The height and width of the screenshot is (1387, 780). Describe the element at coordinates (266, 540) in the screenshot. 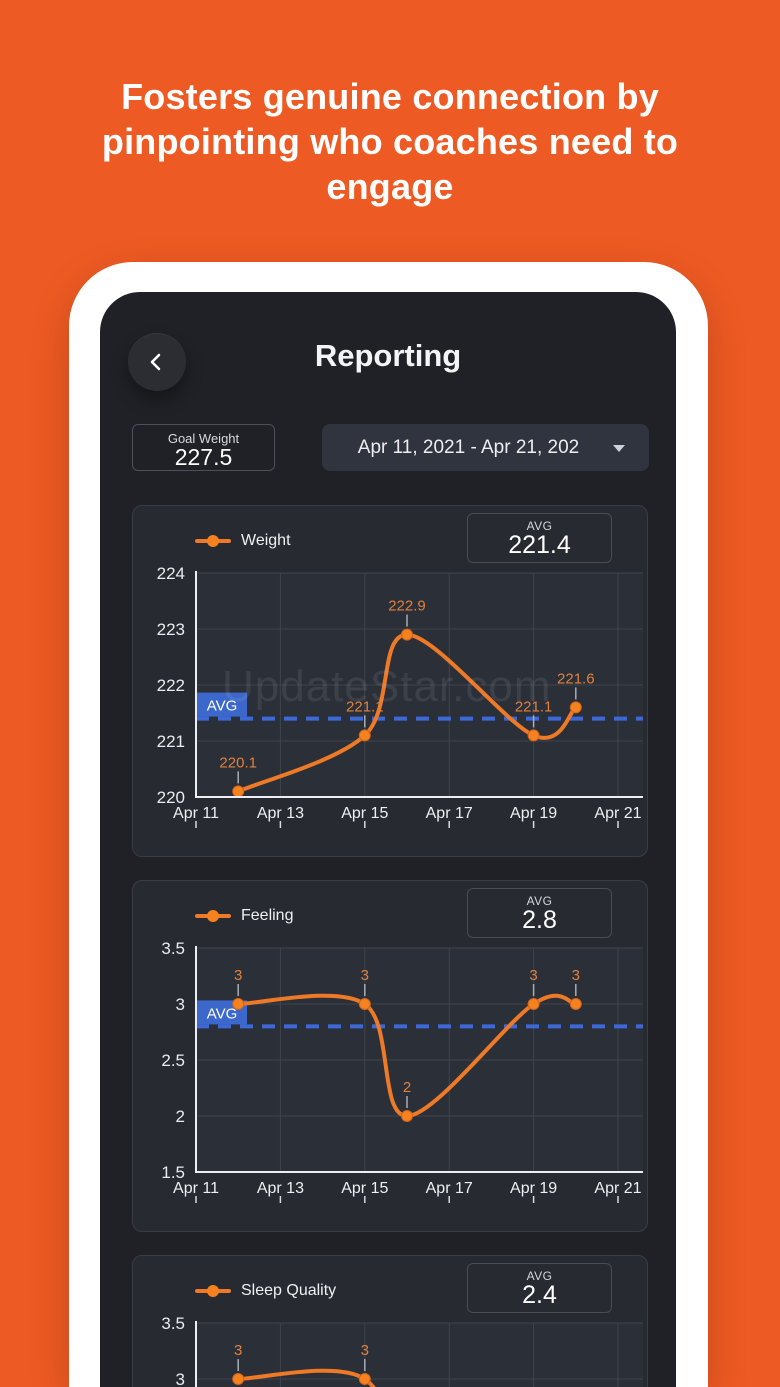

I see `legend-label: Weight` at that location.